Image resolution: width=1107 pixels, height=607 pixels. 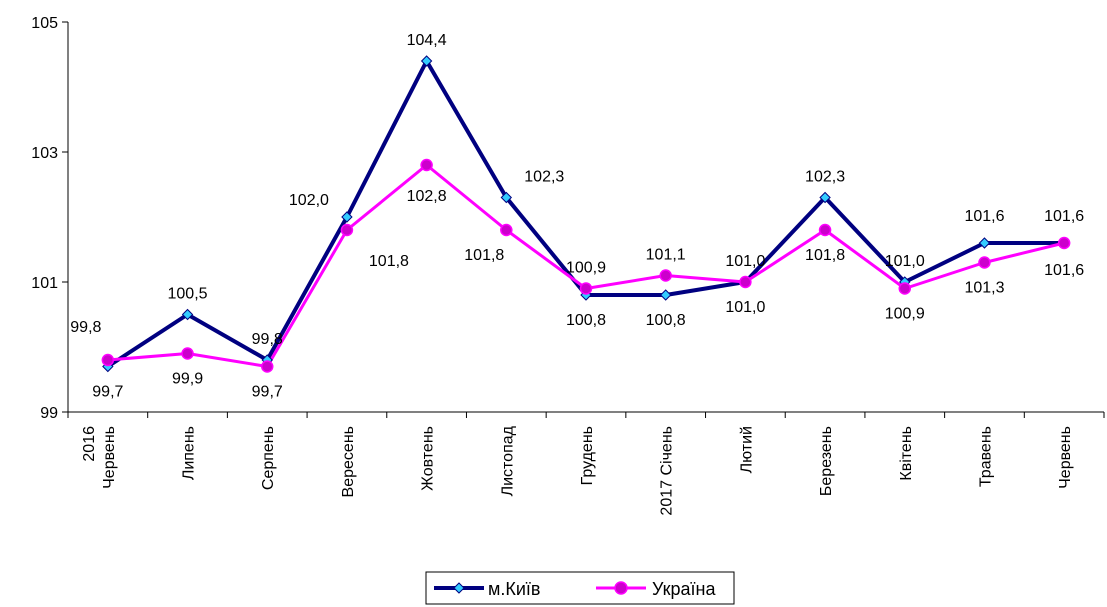 I want to click on x-tick-label: 2017 Січень, so click(x=667, y=471).